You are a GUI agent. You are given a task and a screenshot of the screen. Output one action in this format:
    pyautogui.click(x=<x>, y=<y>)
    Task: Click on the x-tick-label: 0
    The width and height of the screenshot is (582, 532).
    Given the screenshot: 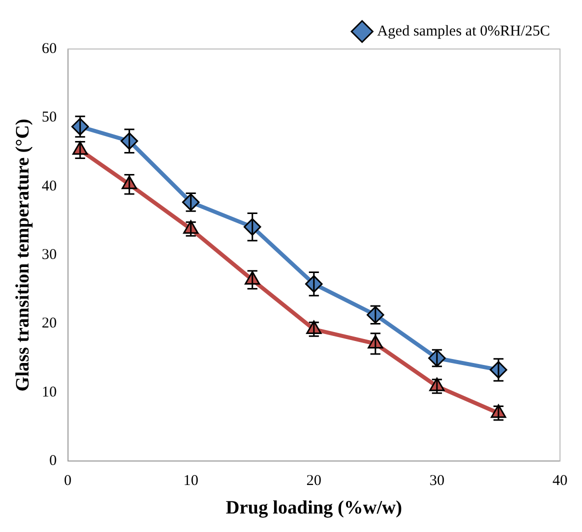 What is the action you would take?
    pyautogui.click(x=68, y=481)
    